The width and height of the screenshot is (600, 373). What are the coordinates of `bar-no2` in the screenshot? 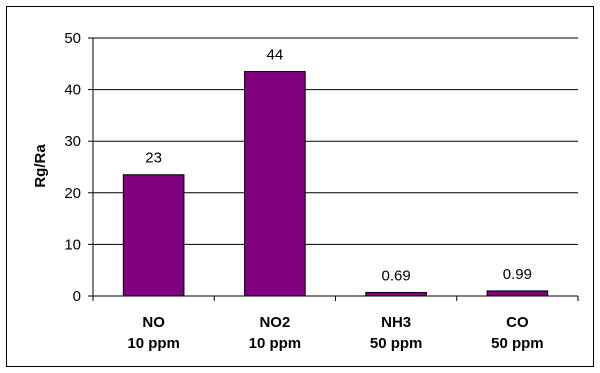 It's located at (275, 184).